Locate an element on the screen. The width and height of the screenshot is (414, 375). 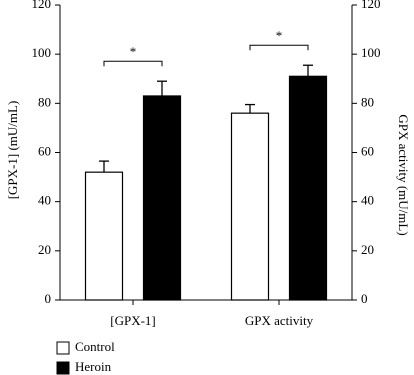
x-tick-label: GPX activity is located at coordinates (279, 320).